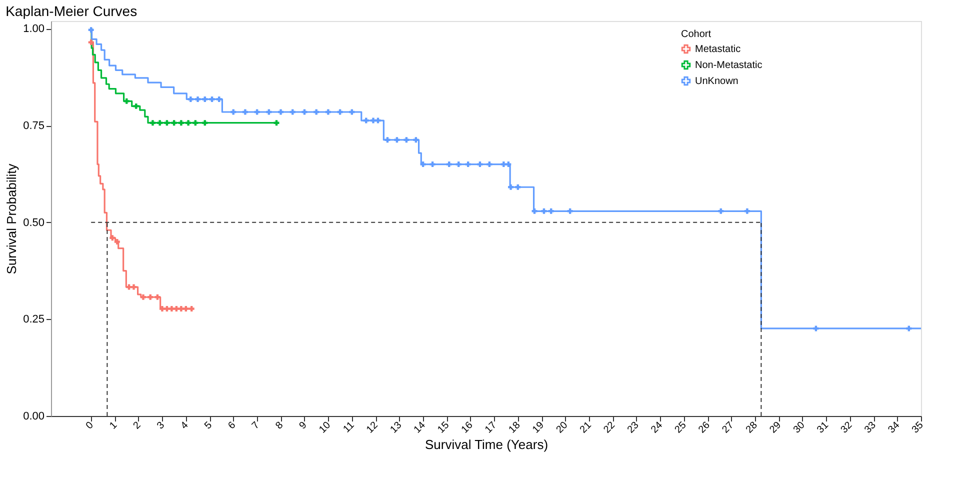  I want to click on y-tick-label: 0.00, so click(33, 416).